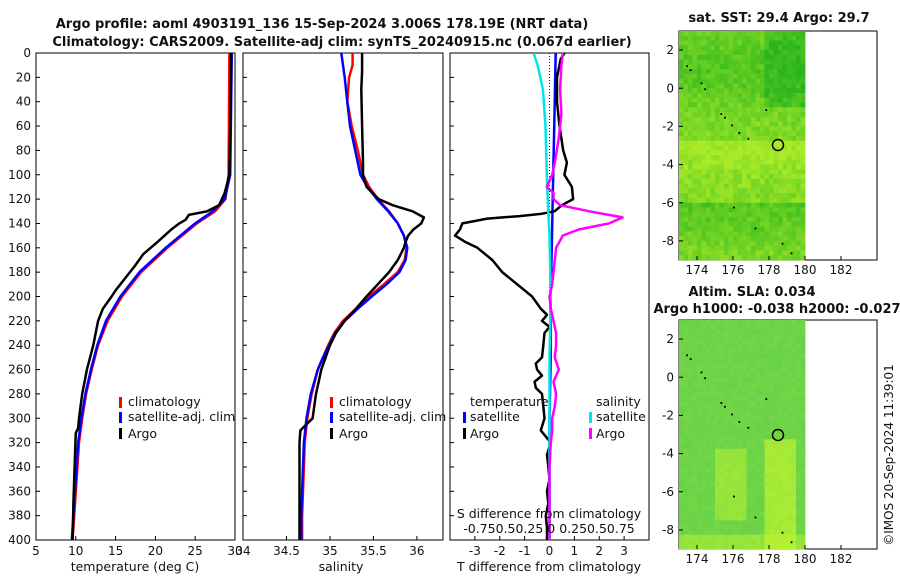 This screenshot has width=900, height=580. Describe the element at coordinates (142, 433) in the screenshot. I see `legend-argo: Argo` at that location.